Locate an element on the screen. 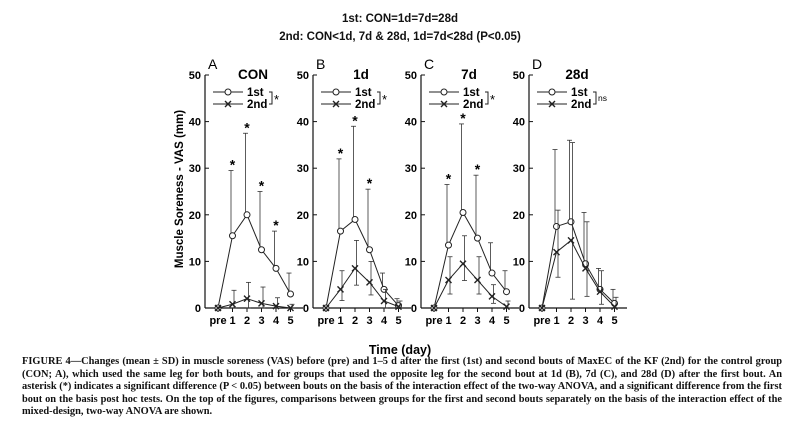 The width and height of the screenshot is (800, 440). header-line-1: 1st: CON=1d=7d=28d is located at coordinates (399, 19).